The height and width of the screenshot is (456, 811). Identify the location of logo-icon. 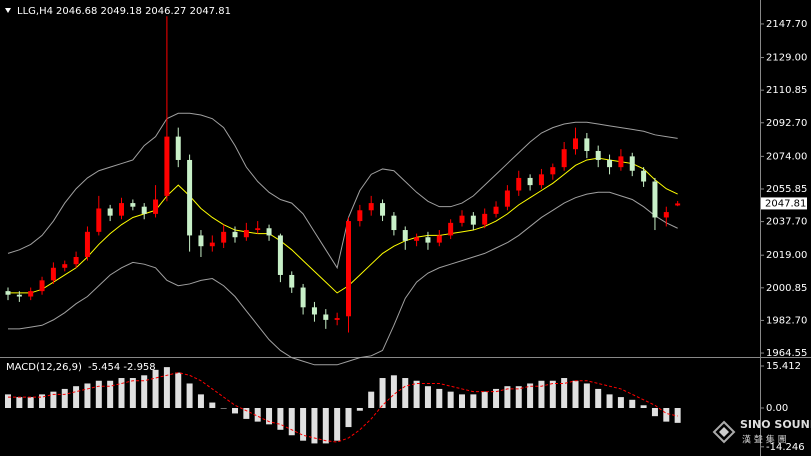
(724, 432).